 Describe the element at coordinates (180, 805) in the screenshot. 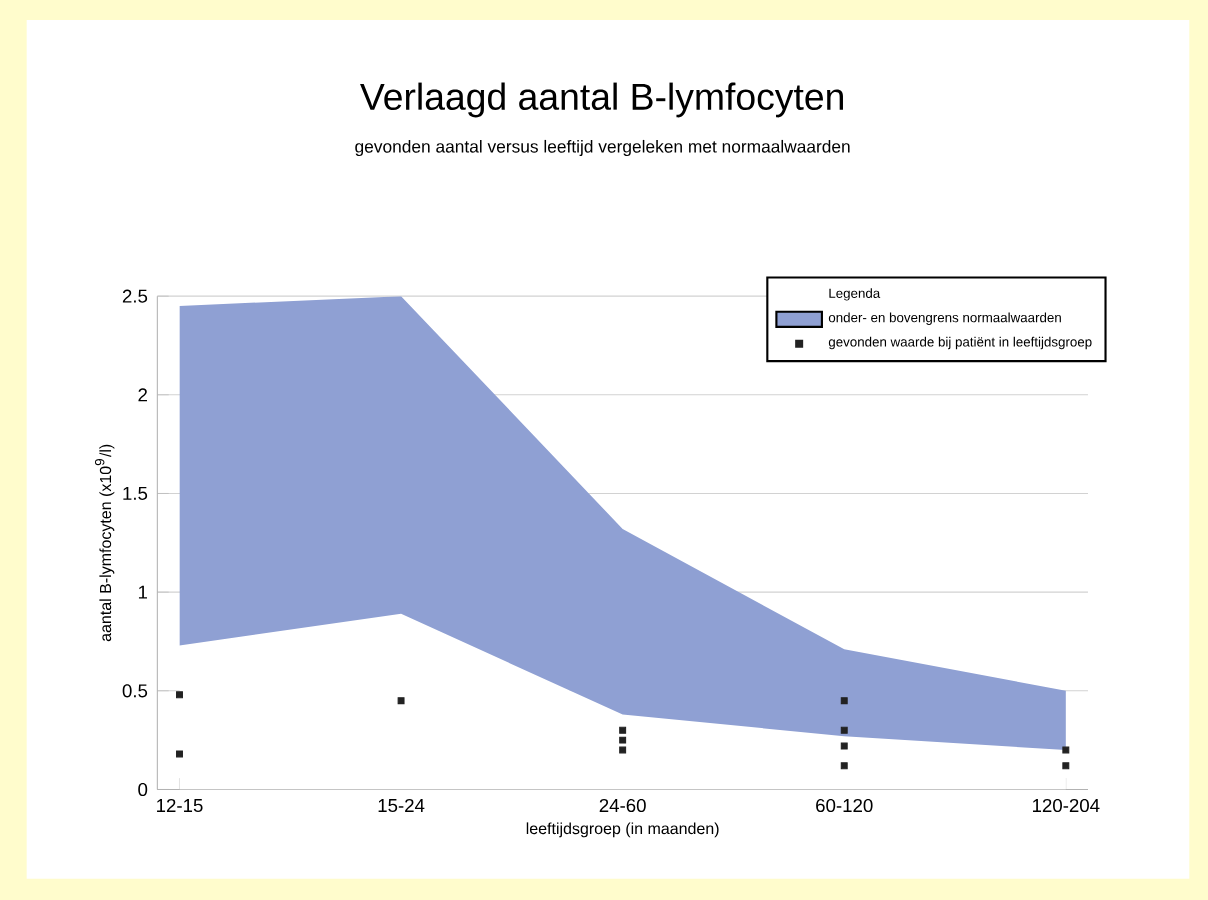

I see `x-tick-label: 12-15` at that location.